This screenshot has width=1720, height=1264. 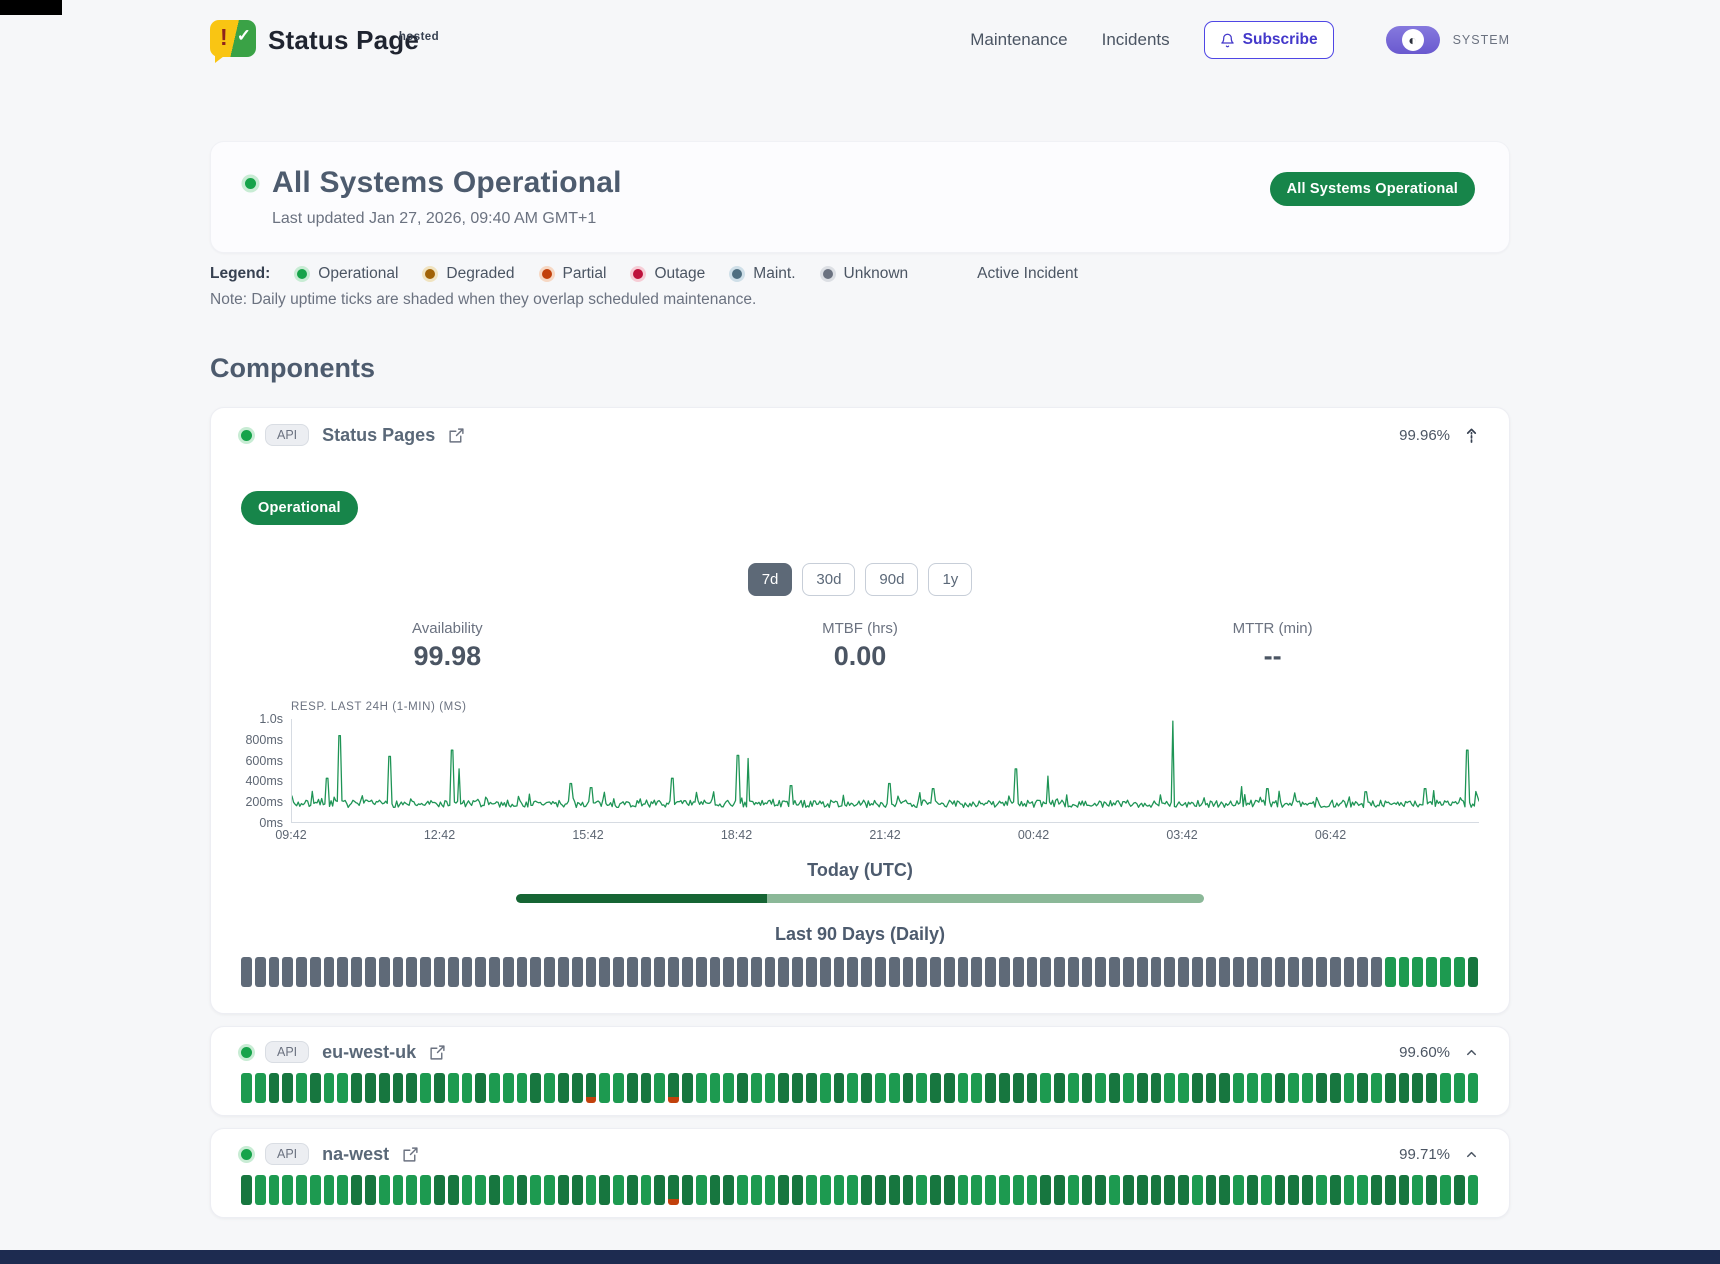 What do you see at coordinates (892, 579) in the screenshot?
I see `range-90d-button: 90d` at bounding box center [892, 579].